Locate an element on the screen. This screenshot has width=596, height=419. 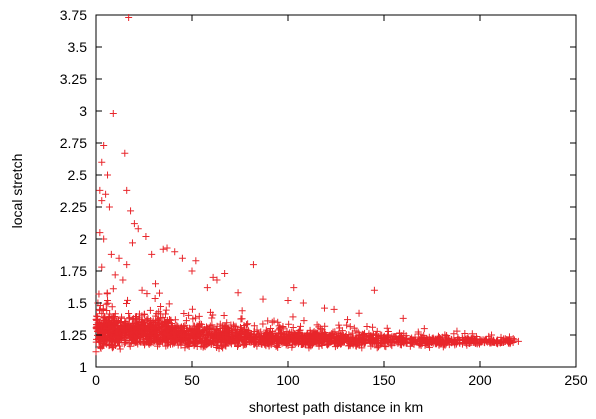
x-tick-label: 250 is located at coordinates (576, 380).